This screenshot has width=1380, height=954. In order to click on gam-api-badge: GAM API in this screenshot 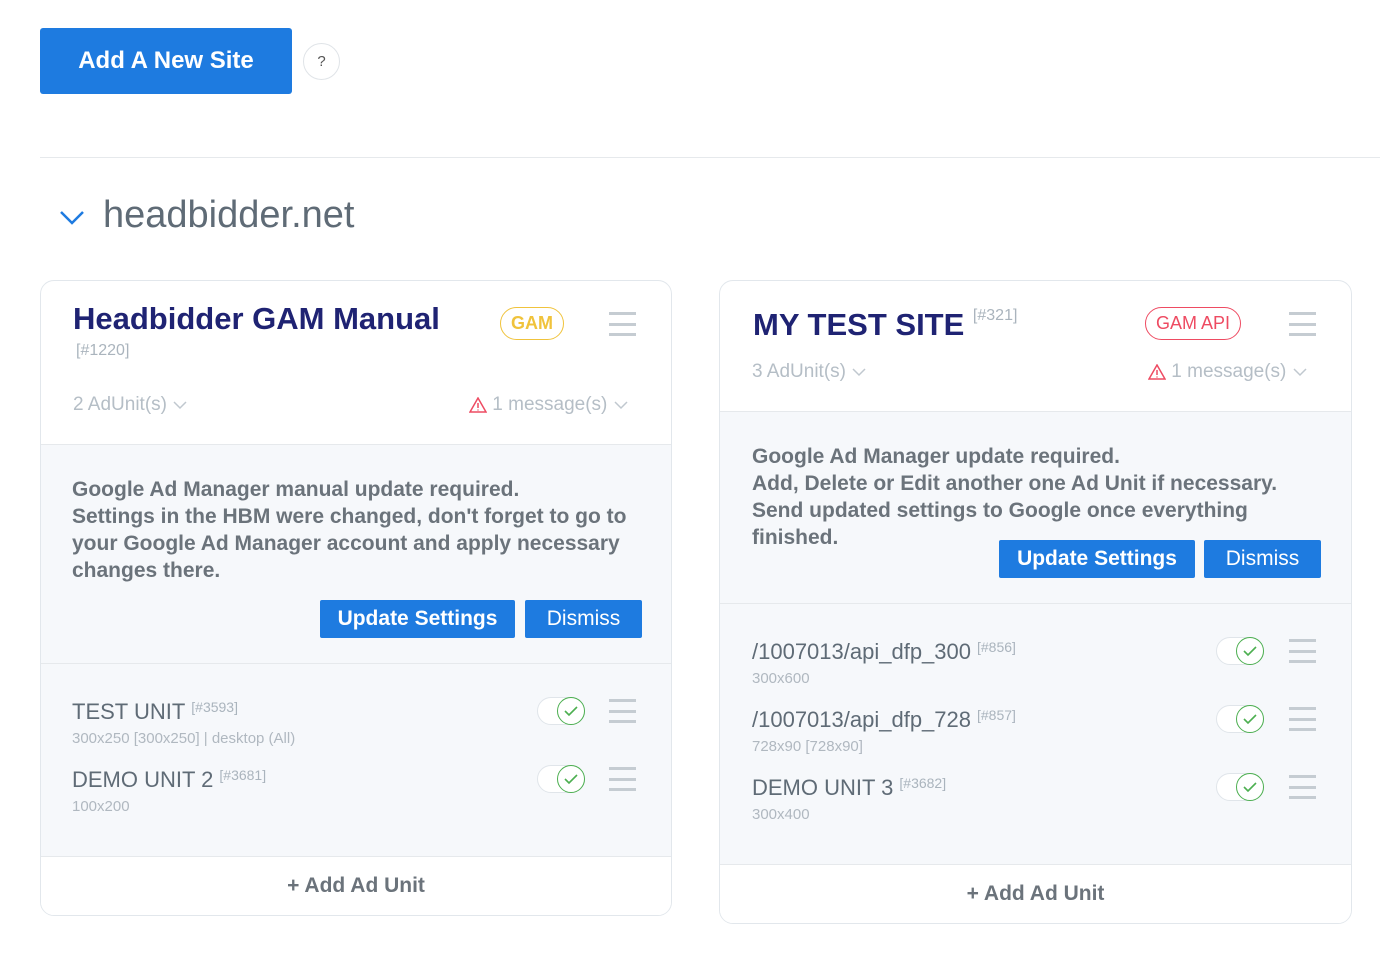, I will do `click(1193, 323)`.